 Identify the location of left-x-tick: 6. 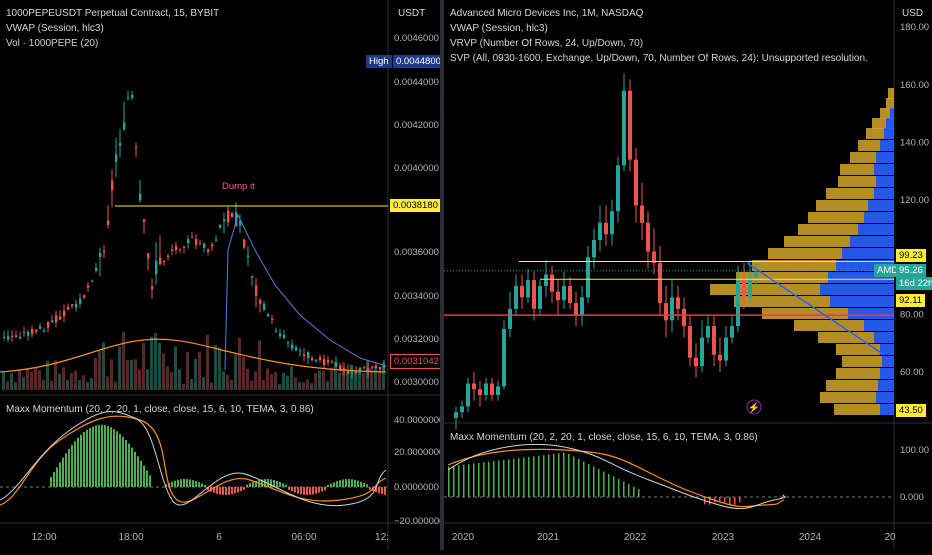
(219, 537).